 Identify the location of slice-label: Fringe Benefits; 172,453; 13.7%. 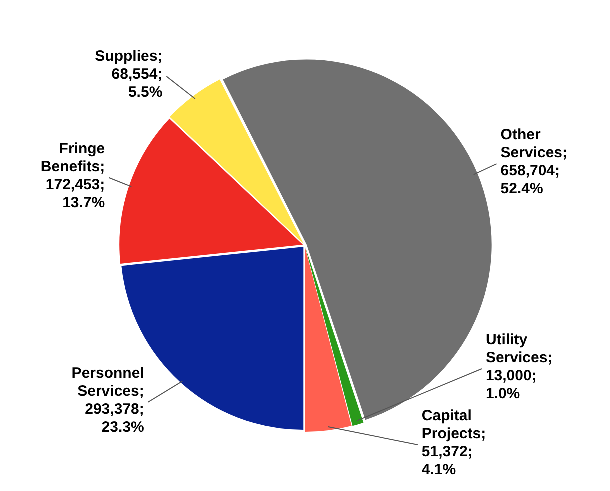
(73, 176).